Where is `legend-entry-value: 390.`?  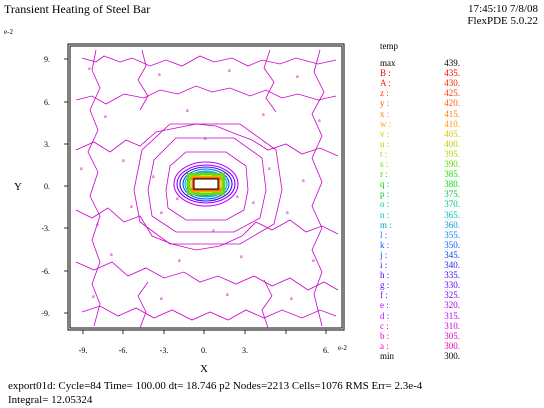 legend-entry-value: 390. is located at coordinates (452, 164).